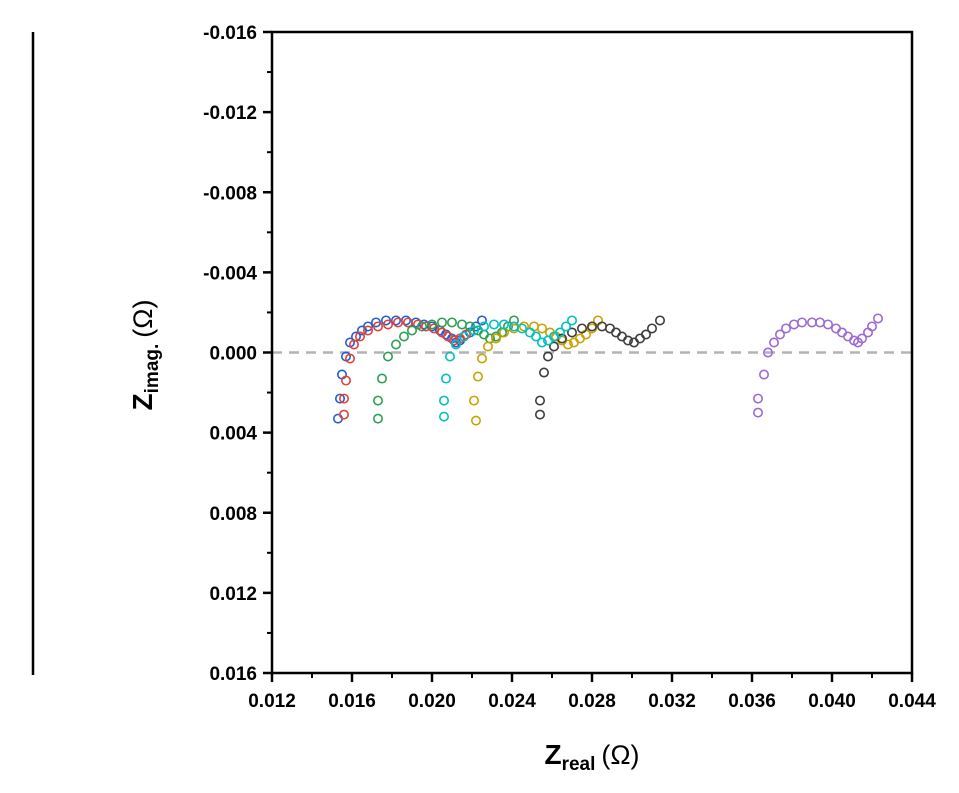  I want to click on x-axis-title-unit: (Ω), so click(620, 755).